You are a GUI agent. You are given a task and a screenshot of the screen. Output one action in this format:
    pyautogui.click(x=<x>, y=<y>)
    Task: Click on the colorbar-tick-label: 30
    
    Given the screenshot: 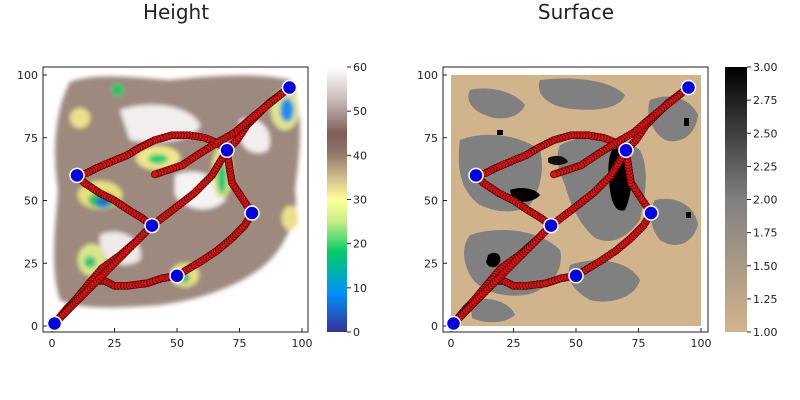 What is the action you would take?
    pyautogui.click(x=360, y=200)
    